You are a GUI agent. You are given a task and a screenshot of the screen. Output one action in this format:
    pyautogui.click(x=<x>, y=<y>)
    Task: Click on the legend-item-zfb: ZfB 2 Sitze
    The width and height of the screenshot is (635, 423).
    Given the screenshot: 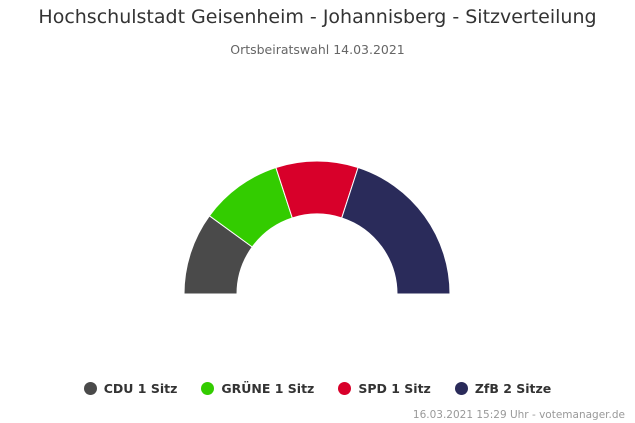 What is the action you would take?
    pyautogui.click(x=503, y=388)
    